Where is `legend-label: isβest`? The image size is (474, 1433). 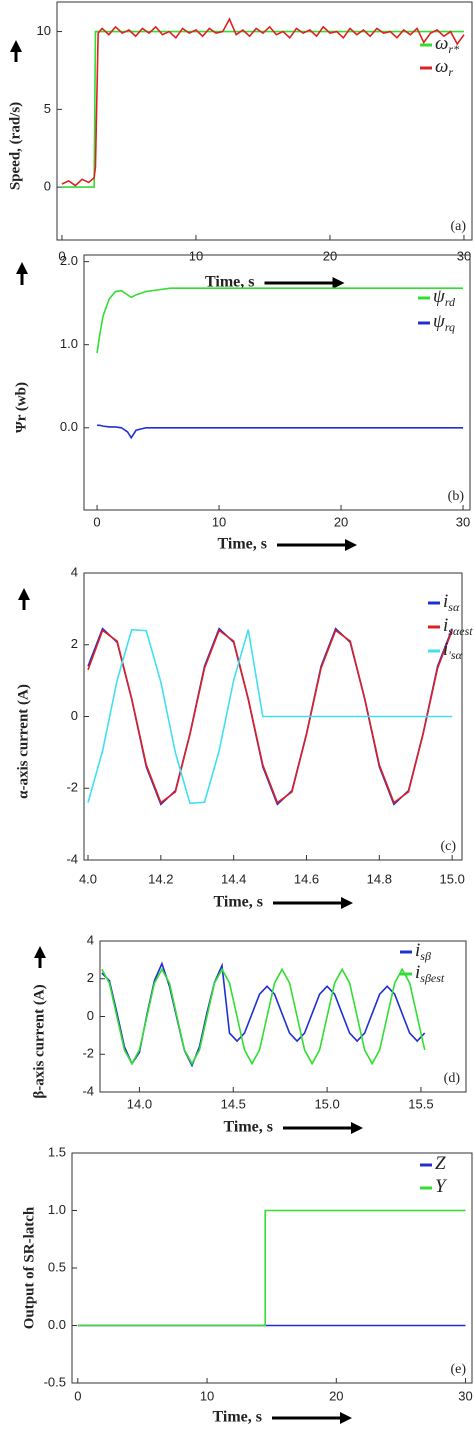
legend-label: isβest is located at coordinates (430, 973).